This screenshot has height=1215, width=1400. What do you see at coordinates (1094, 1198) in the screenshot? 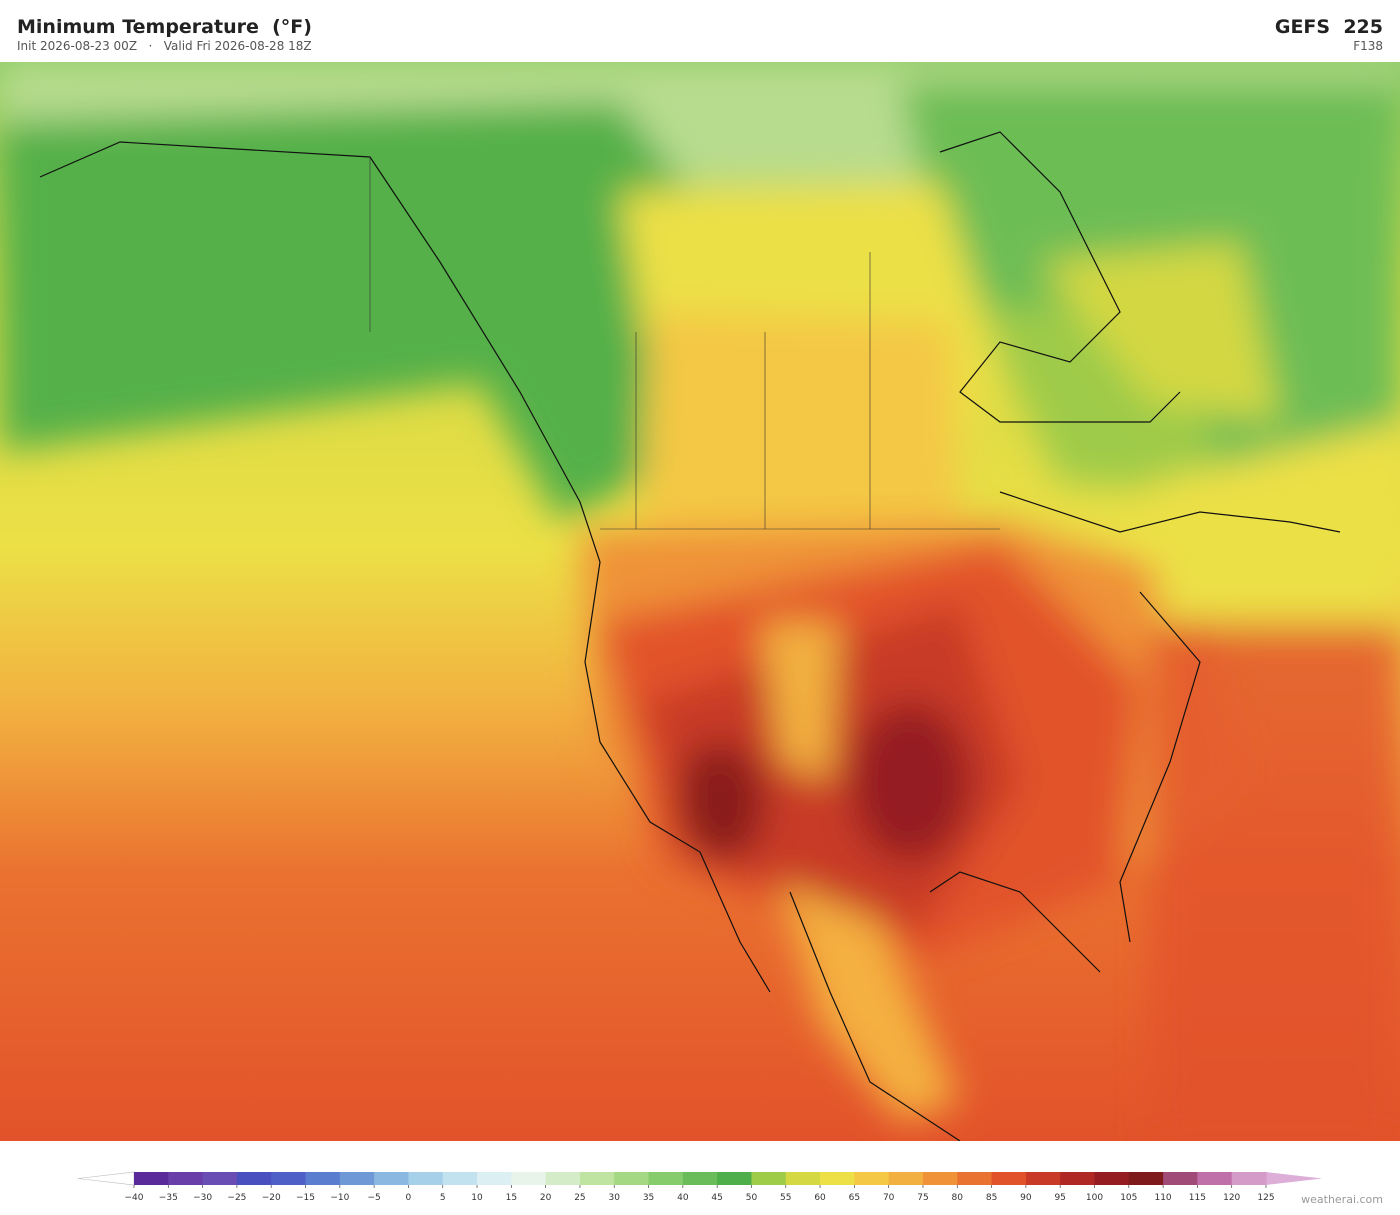
I see `tick-label: 100` at bounding box center [1094, 1198].